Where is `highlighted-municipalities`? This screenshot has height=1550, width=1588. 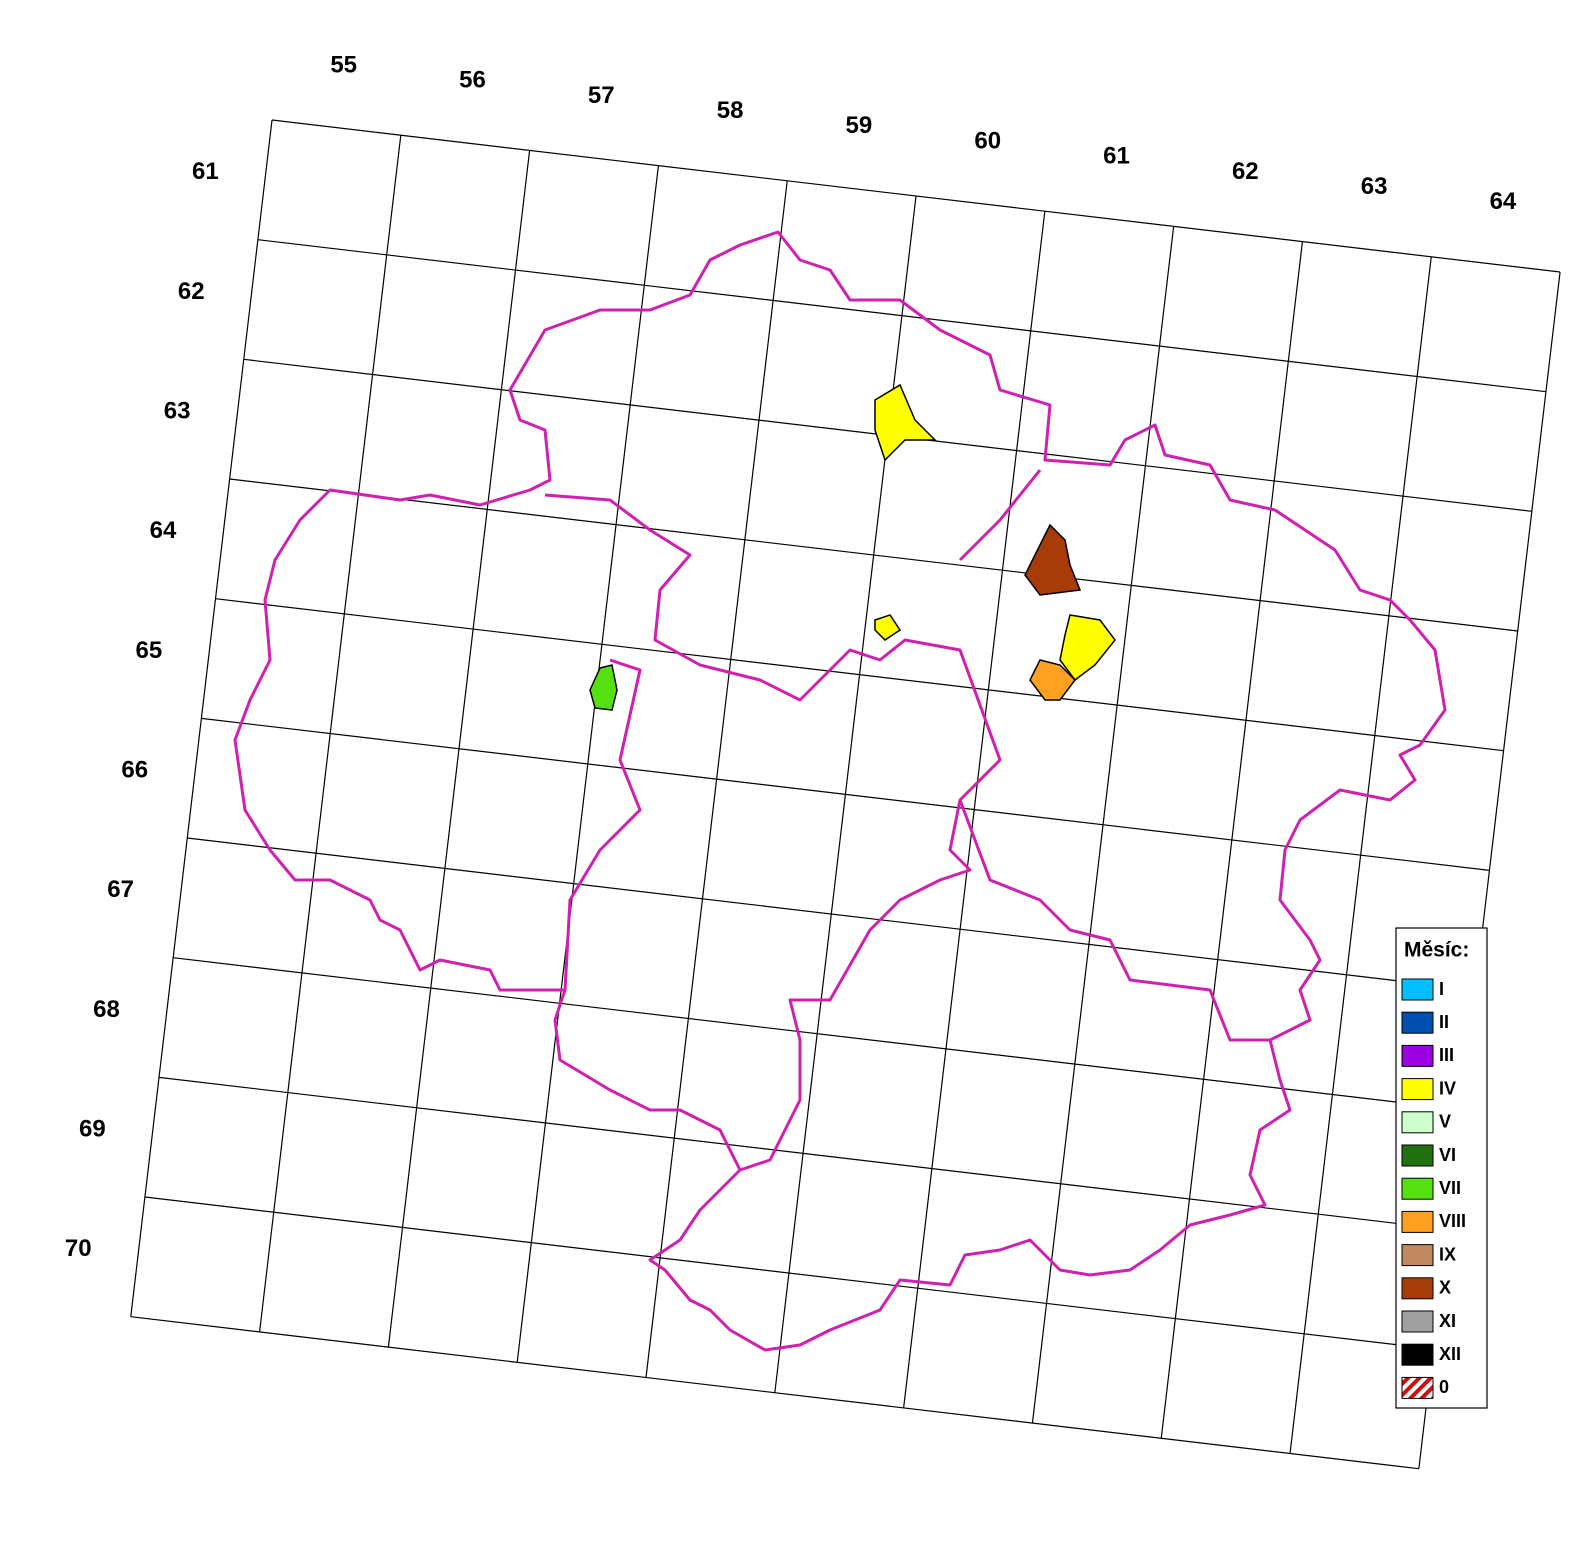
highlighted-municipalities is located at coordinates (852, 547).